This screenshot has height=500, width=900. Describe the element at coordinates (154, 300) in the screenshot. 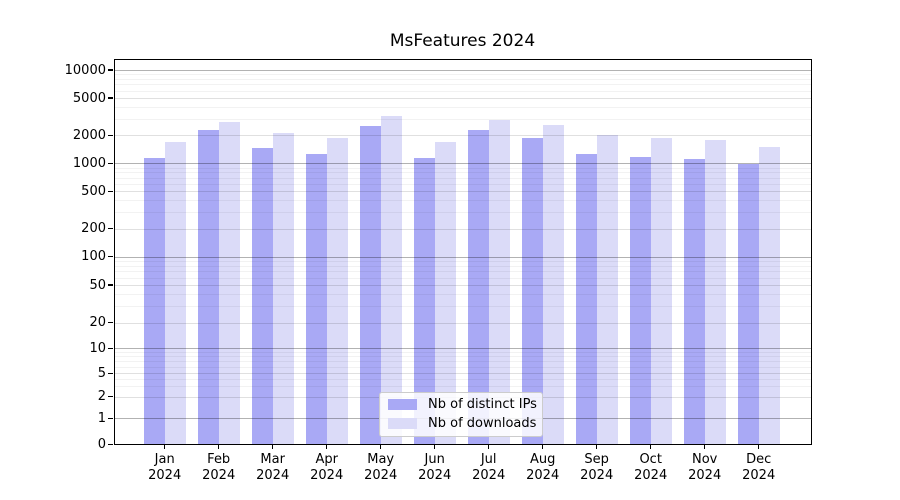

I see `bar-distinct-ips-jan` at that location.